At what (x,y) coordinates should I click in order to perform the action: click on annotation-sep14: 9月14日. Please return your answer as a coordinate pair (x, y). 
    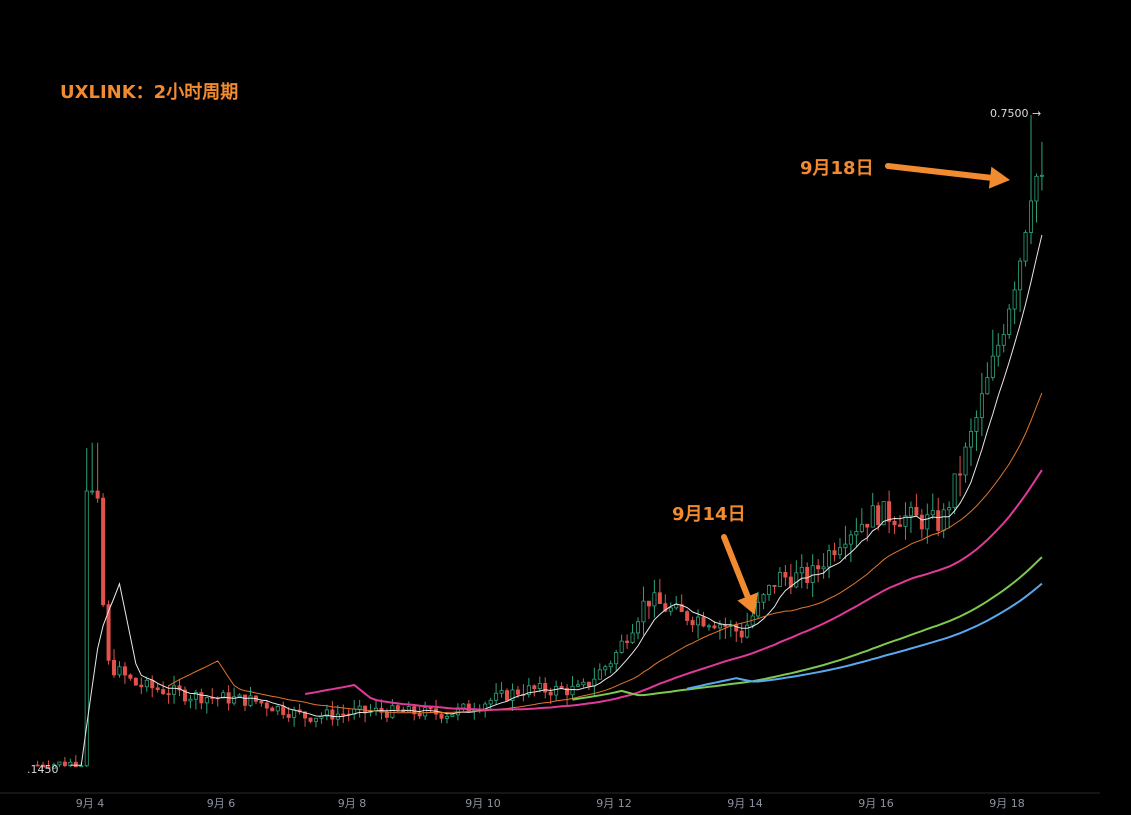
    Looking at the image, I should click on (709, 514).